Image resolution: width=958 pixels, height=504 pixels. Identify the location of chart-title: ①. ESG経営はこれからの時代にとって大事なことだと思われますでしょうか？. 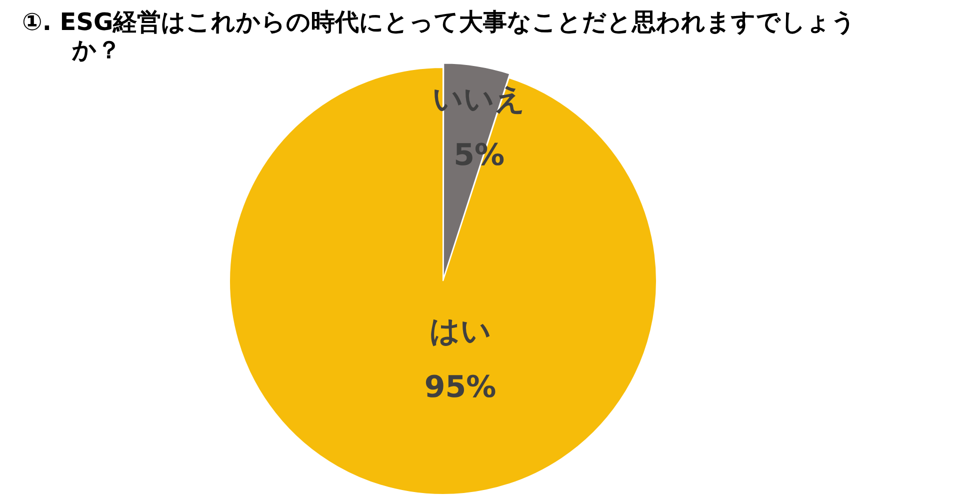
(440, 36).